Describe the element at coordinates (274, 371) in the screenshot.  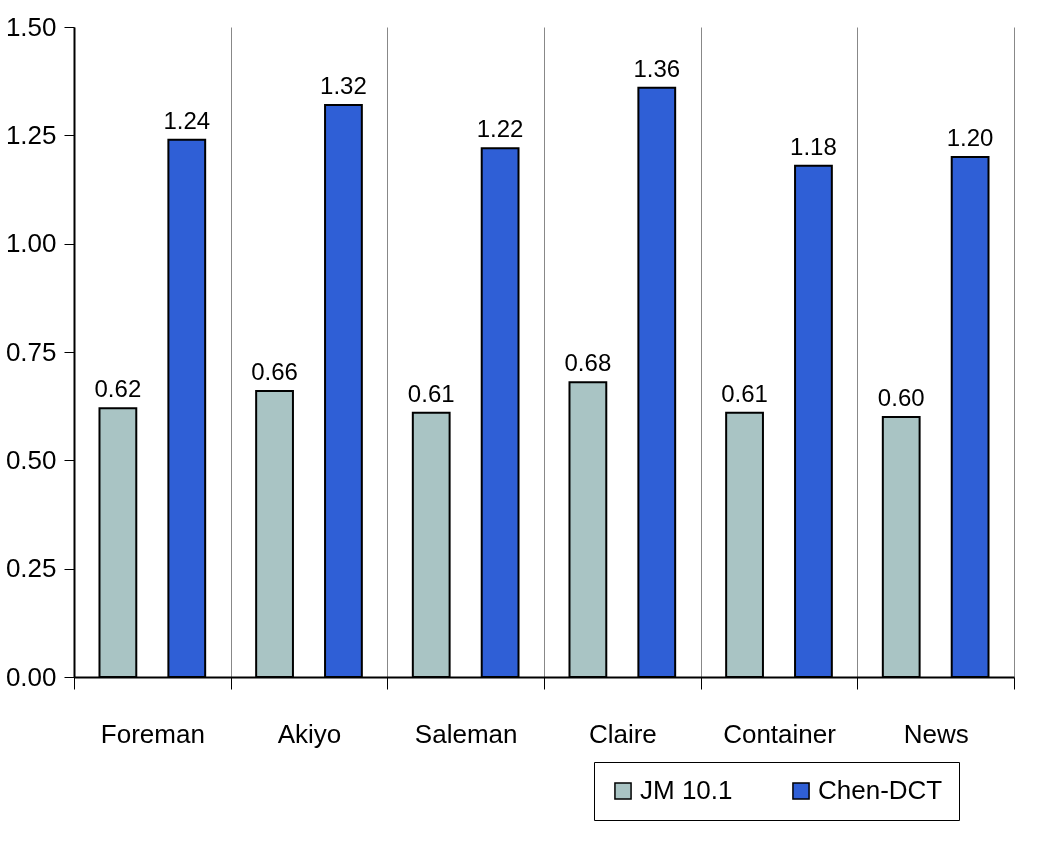
I see `data-label: 0.66` at that location.